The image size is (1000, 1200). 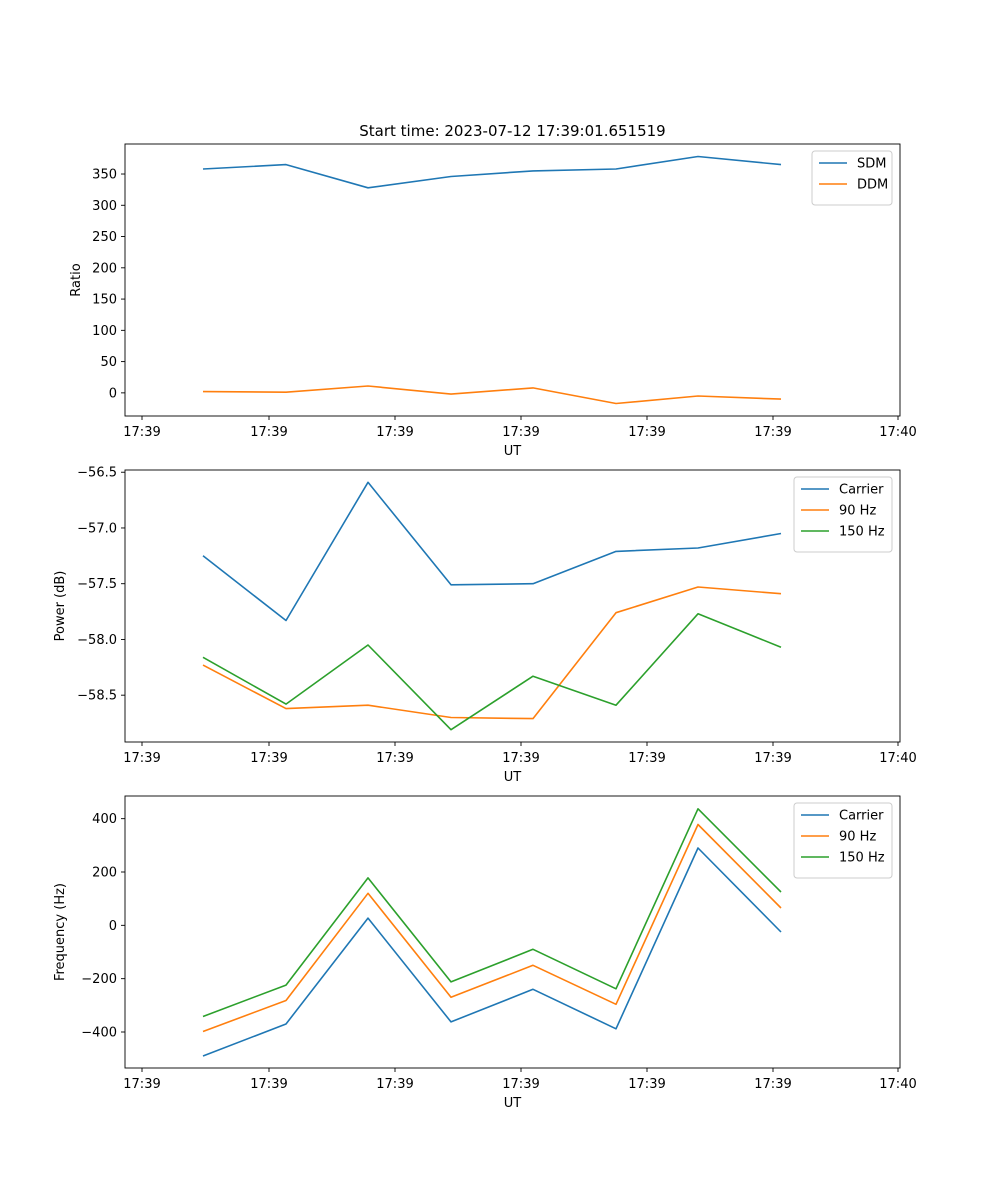 What do you see at coordinates (512, 131) in the screenshot?
I see `chart-title: Start time: 2023-07-12 17:39:01.651519` at bounding box center [512, 131].